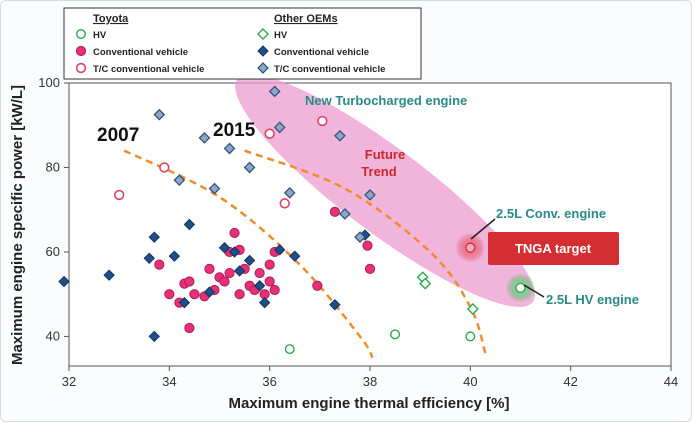 Image resolution: width=692 pixels, height=423 pixels. I want to click on conv-engine-leader-line, so click(483, 229).